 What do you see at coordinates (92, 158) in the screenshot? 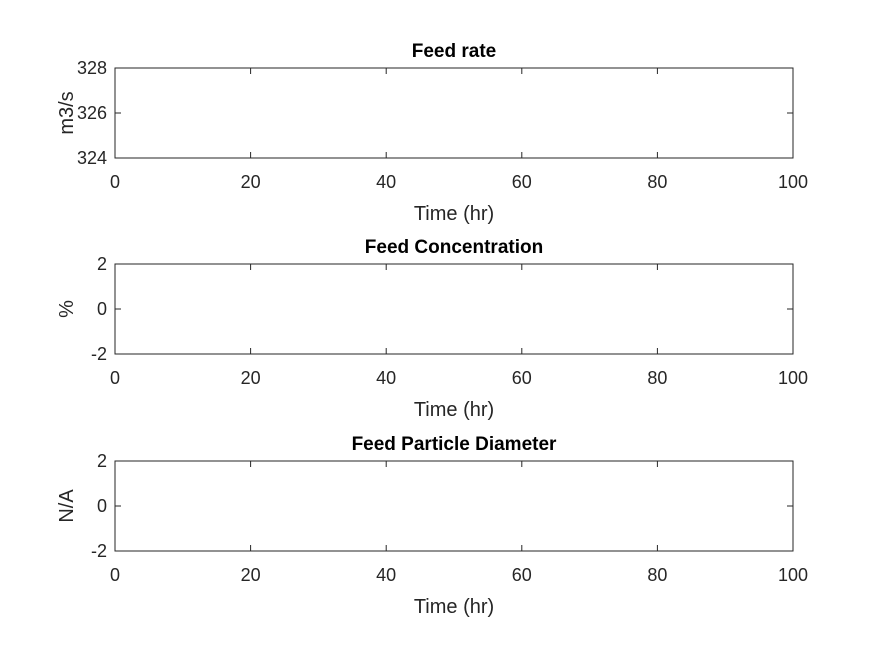
I see `y-tick-label: 324` at bounding box center [92, 158].